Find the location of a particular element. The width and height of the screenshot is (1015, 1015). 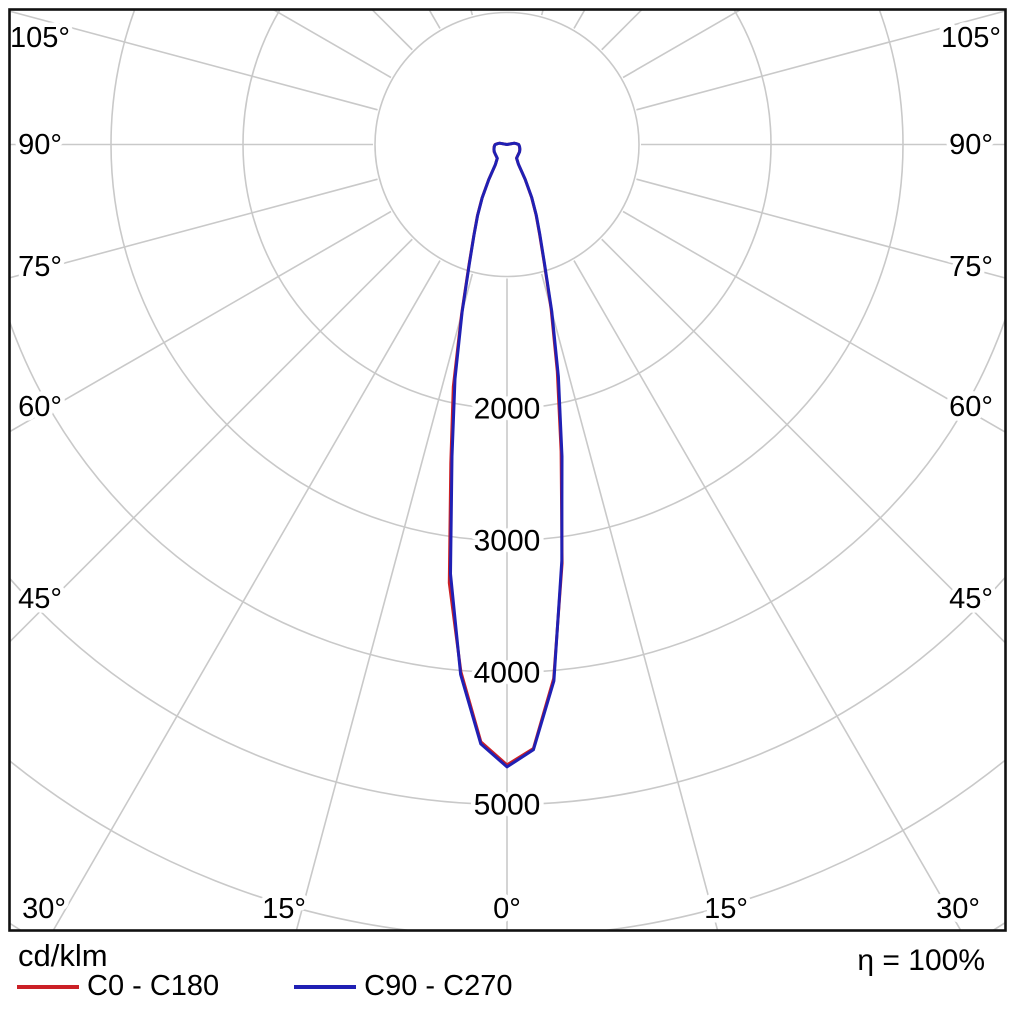

angle-label-right-105°: 105° is located at coordinates (971, 38).